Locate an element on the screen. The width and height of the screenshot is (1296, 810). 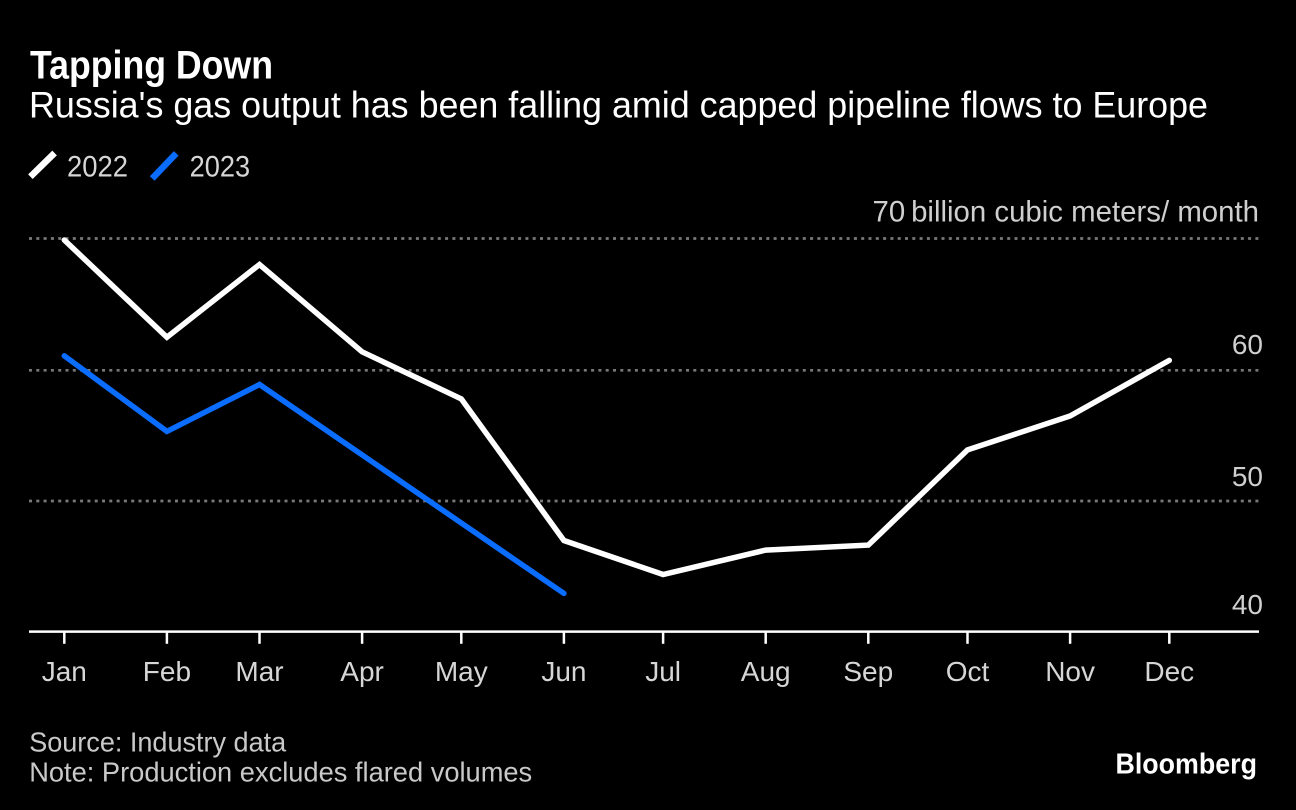
svg-text: Nov is located at coordinates (1070, 671).